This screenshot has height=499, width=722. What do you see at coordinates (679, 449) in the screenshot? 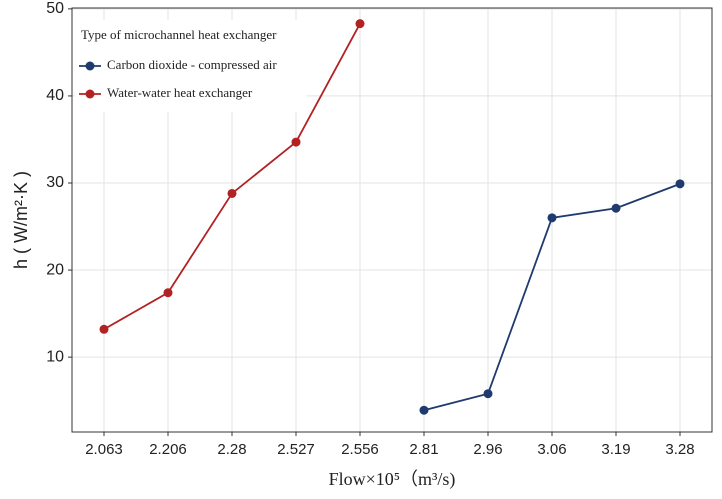
I see `x-tick-label: 3.28` at bounding box center [679, 449].